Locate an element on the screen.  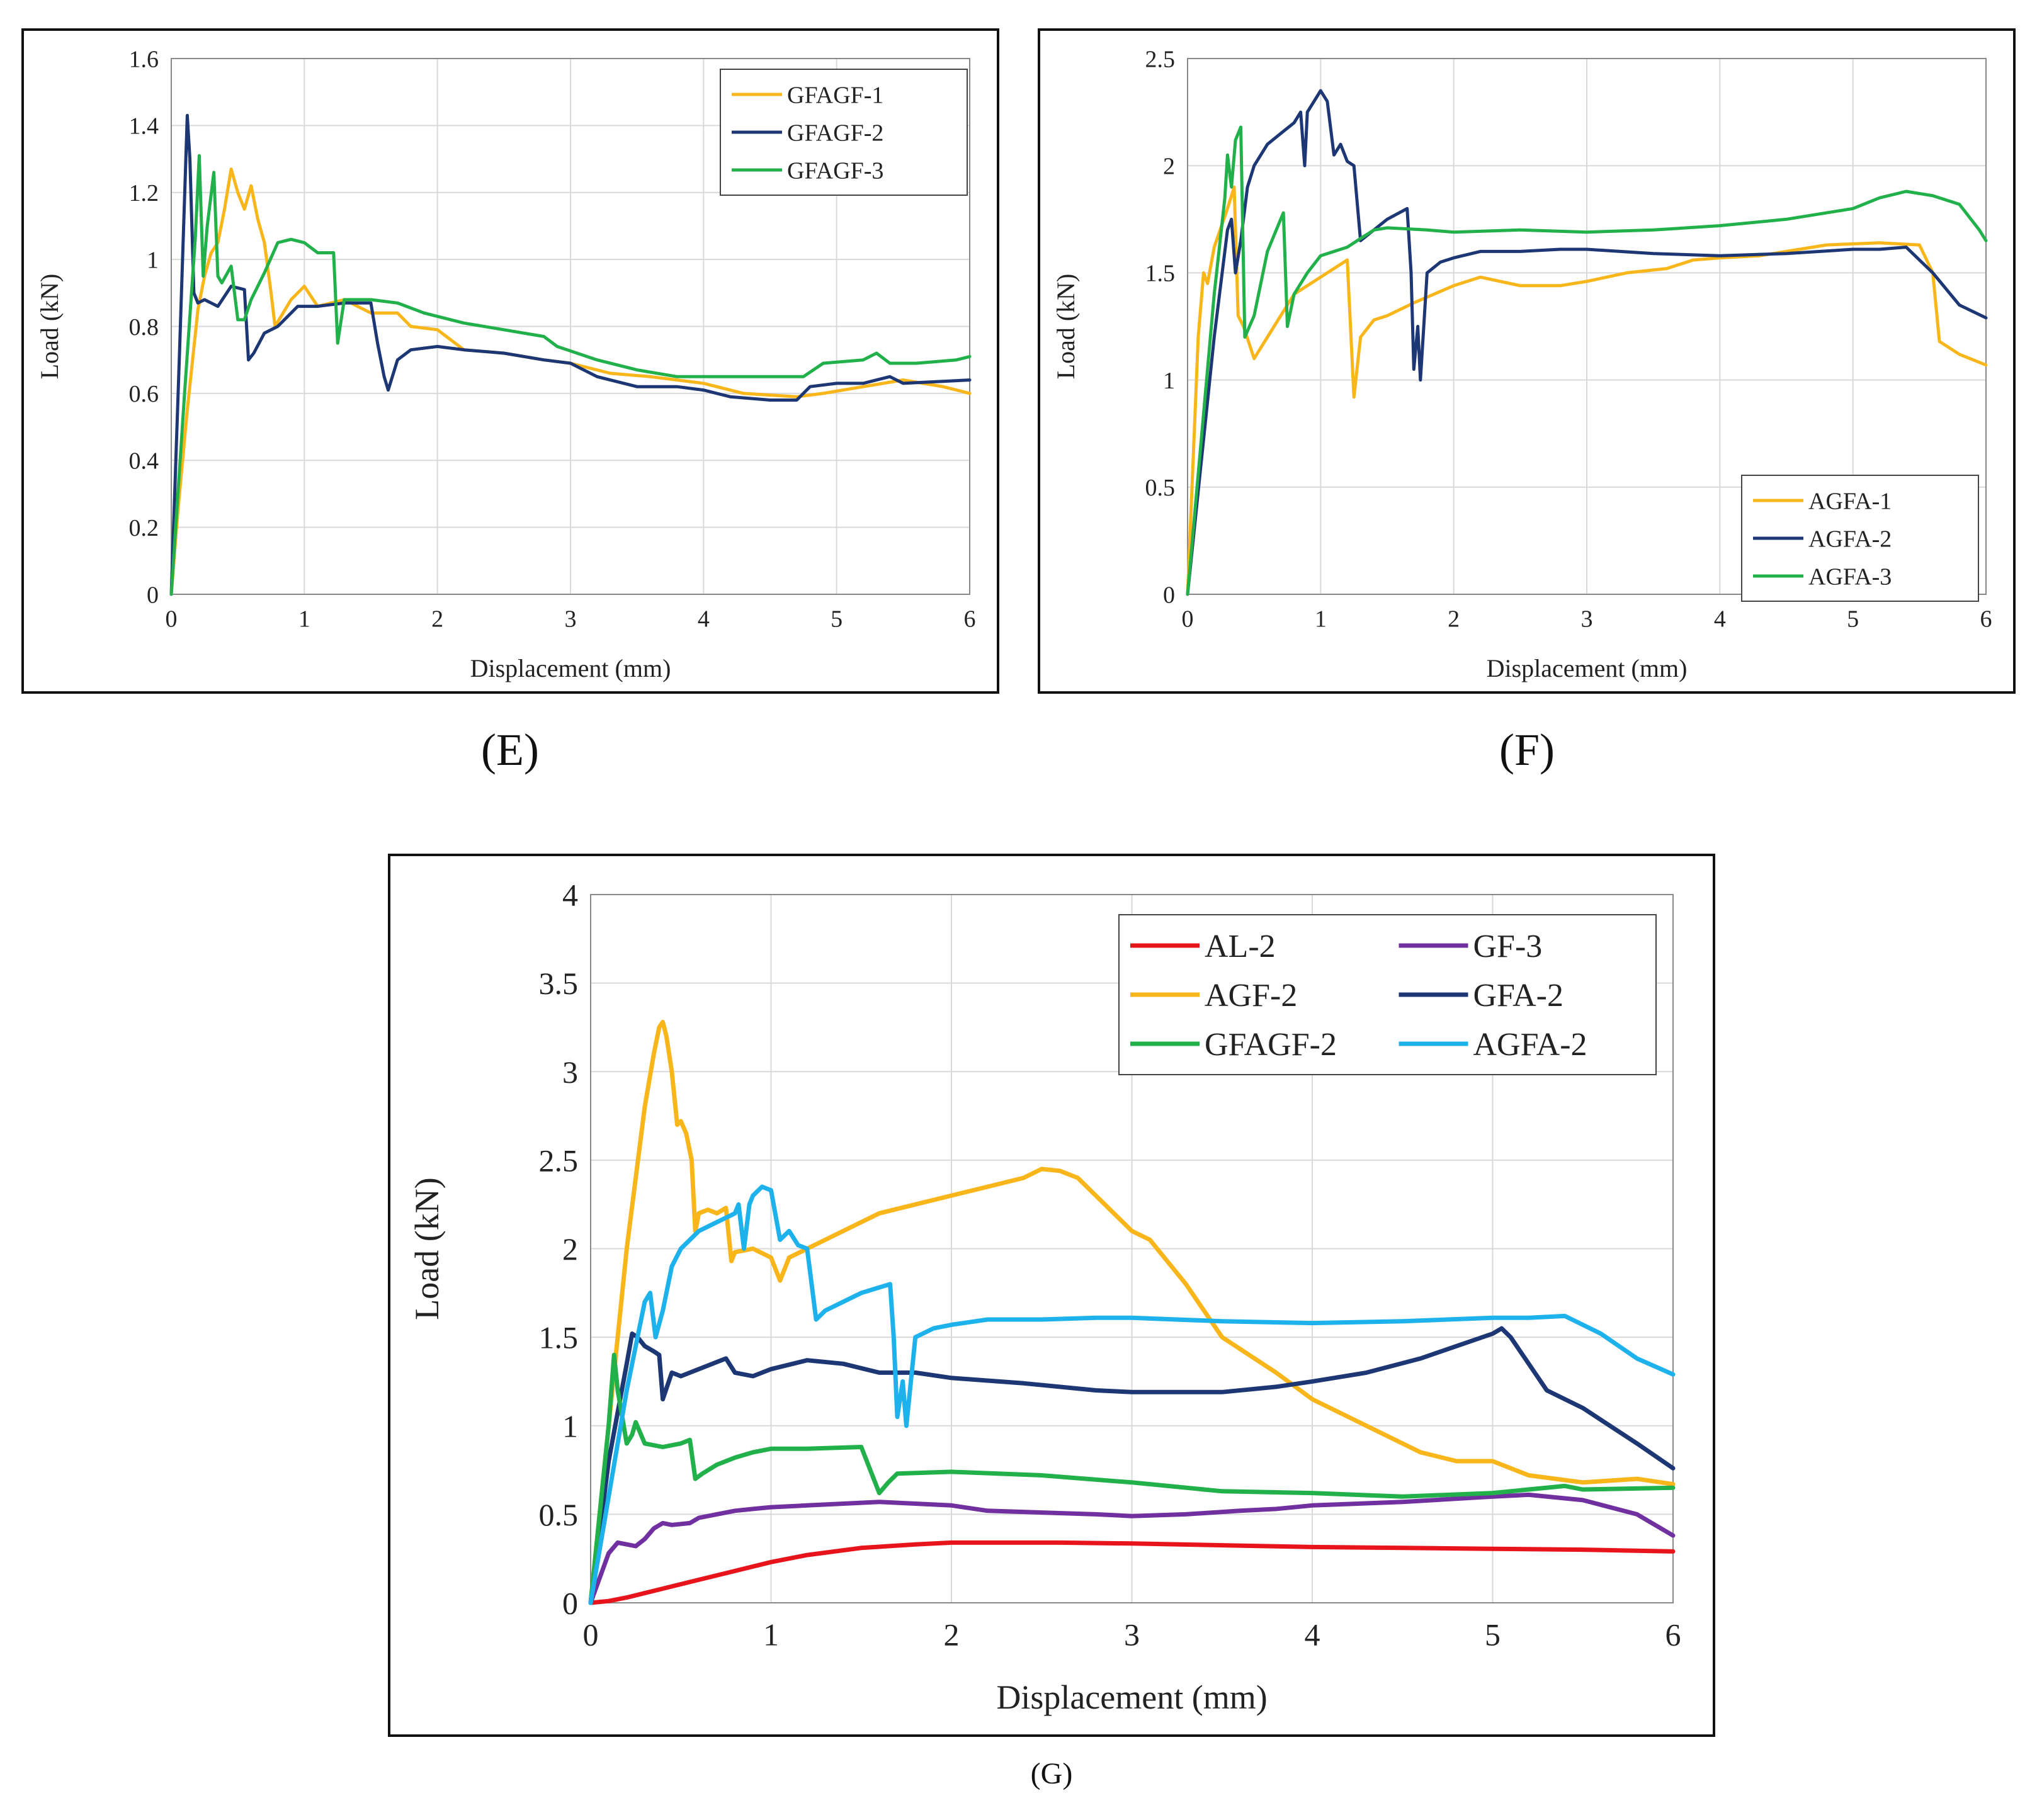
y-tick-label-f-1: 0.5 is located at coordinates (1160, 488).